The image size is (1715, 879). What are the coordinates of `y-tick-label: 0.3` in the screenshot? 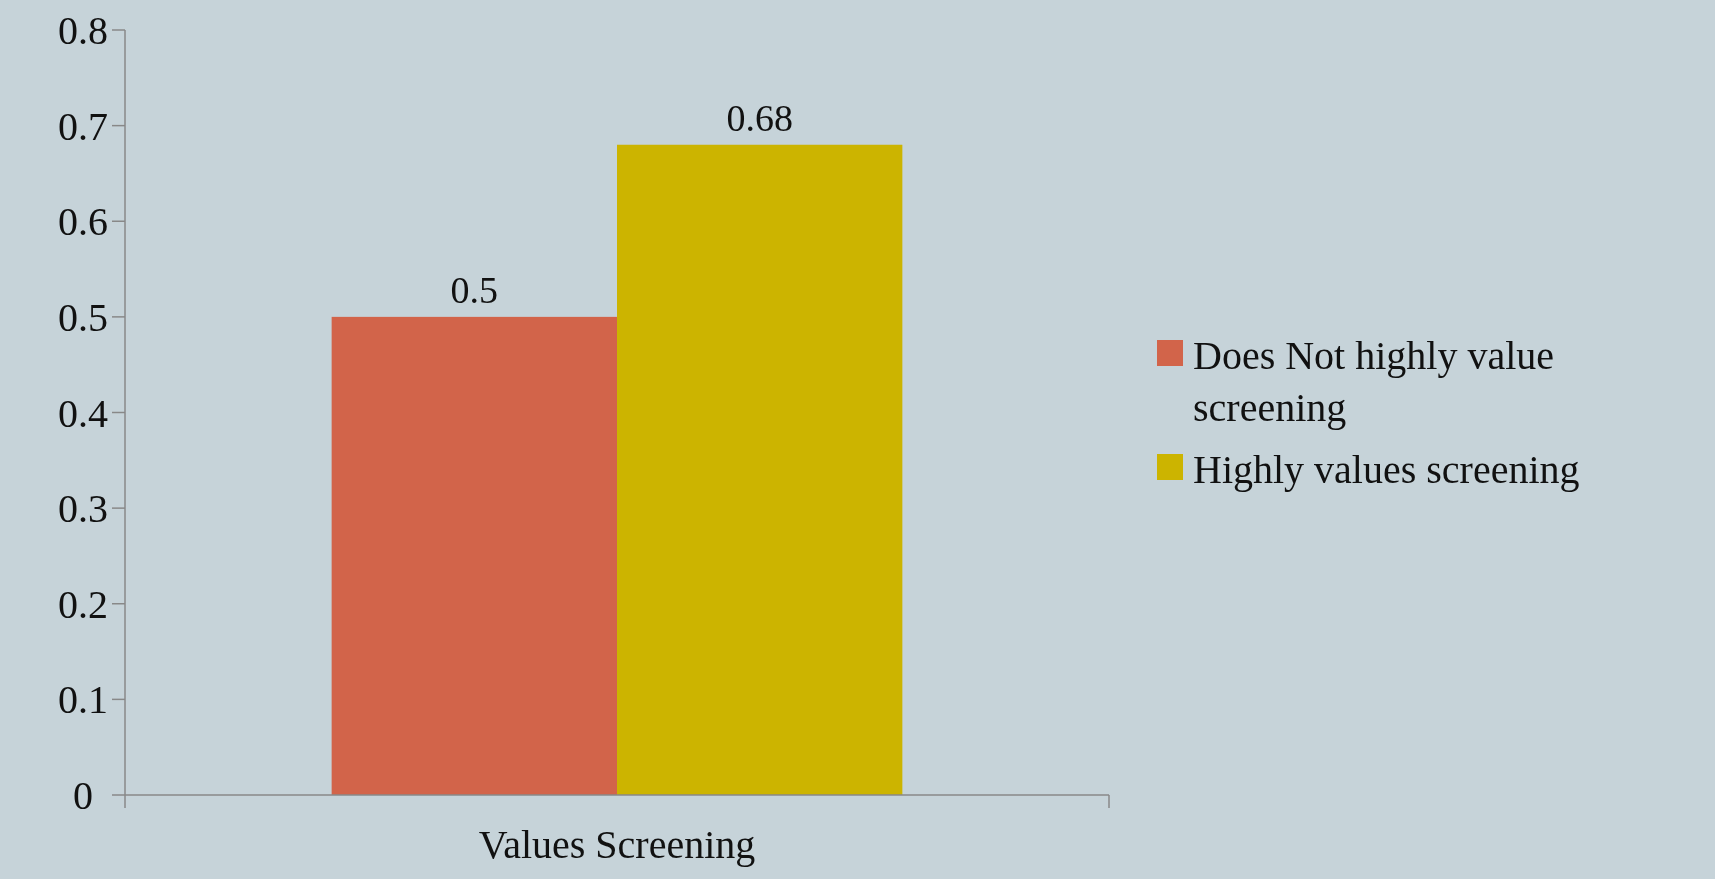 It's located at (83, 509).